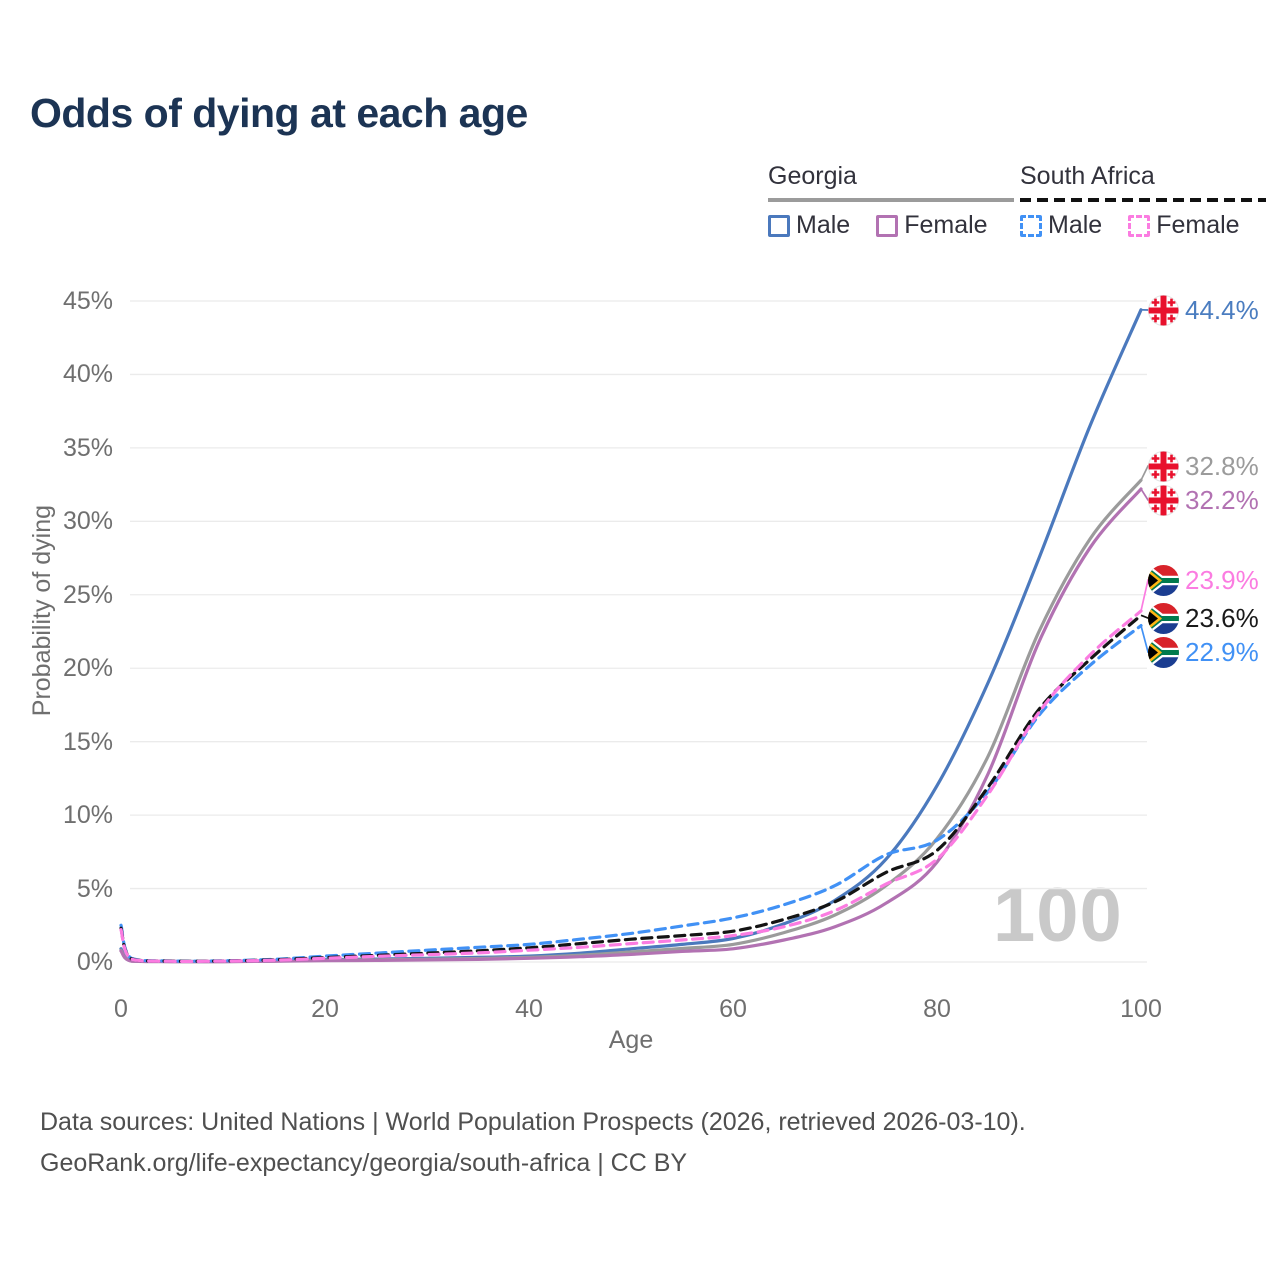 The width and height of the screenshot is (1280, 1280). I want to click on page-title: Odds of dying at each age, so click(279, 113).